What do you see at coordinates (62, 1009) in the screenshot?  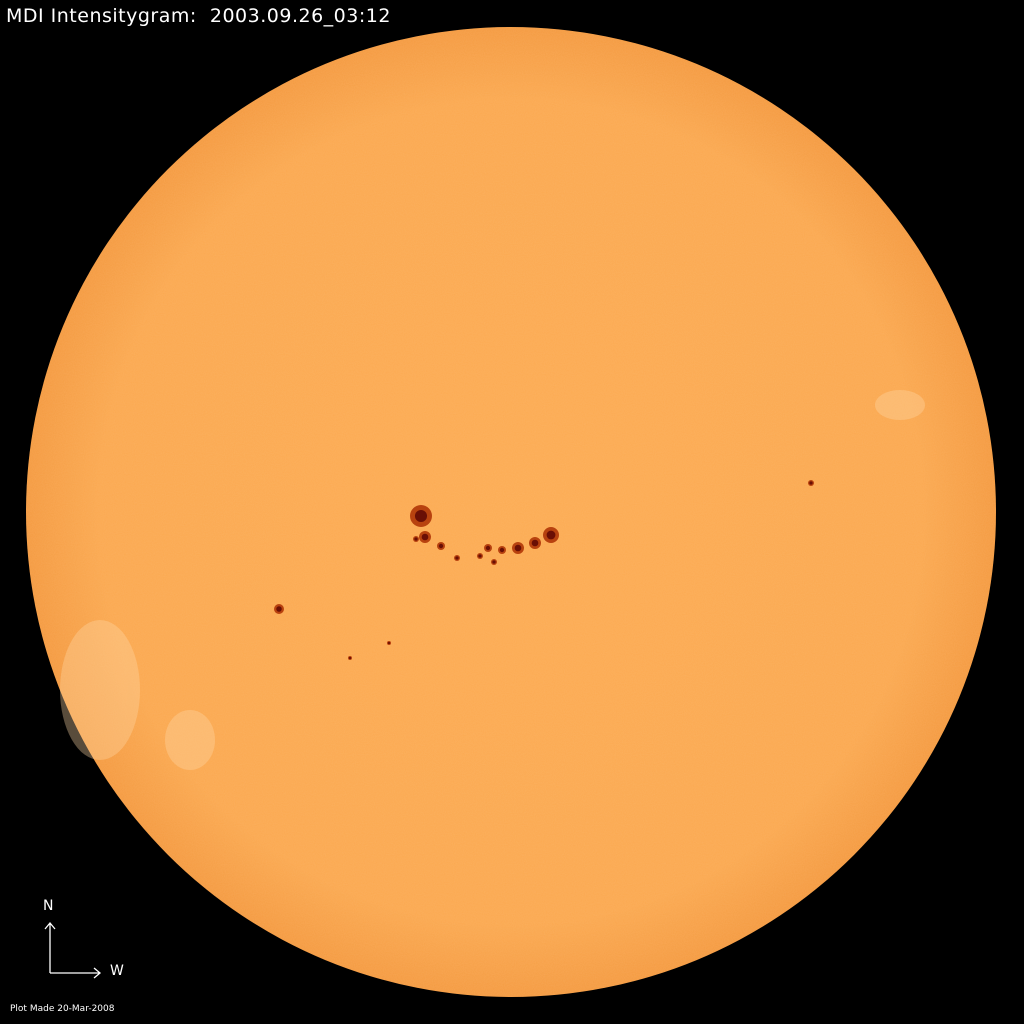 I see `plot-date: Plot Made 20-Mar-2008` at bounding box center [62, 1009].